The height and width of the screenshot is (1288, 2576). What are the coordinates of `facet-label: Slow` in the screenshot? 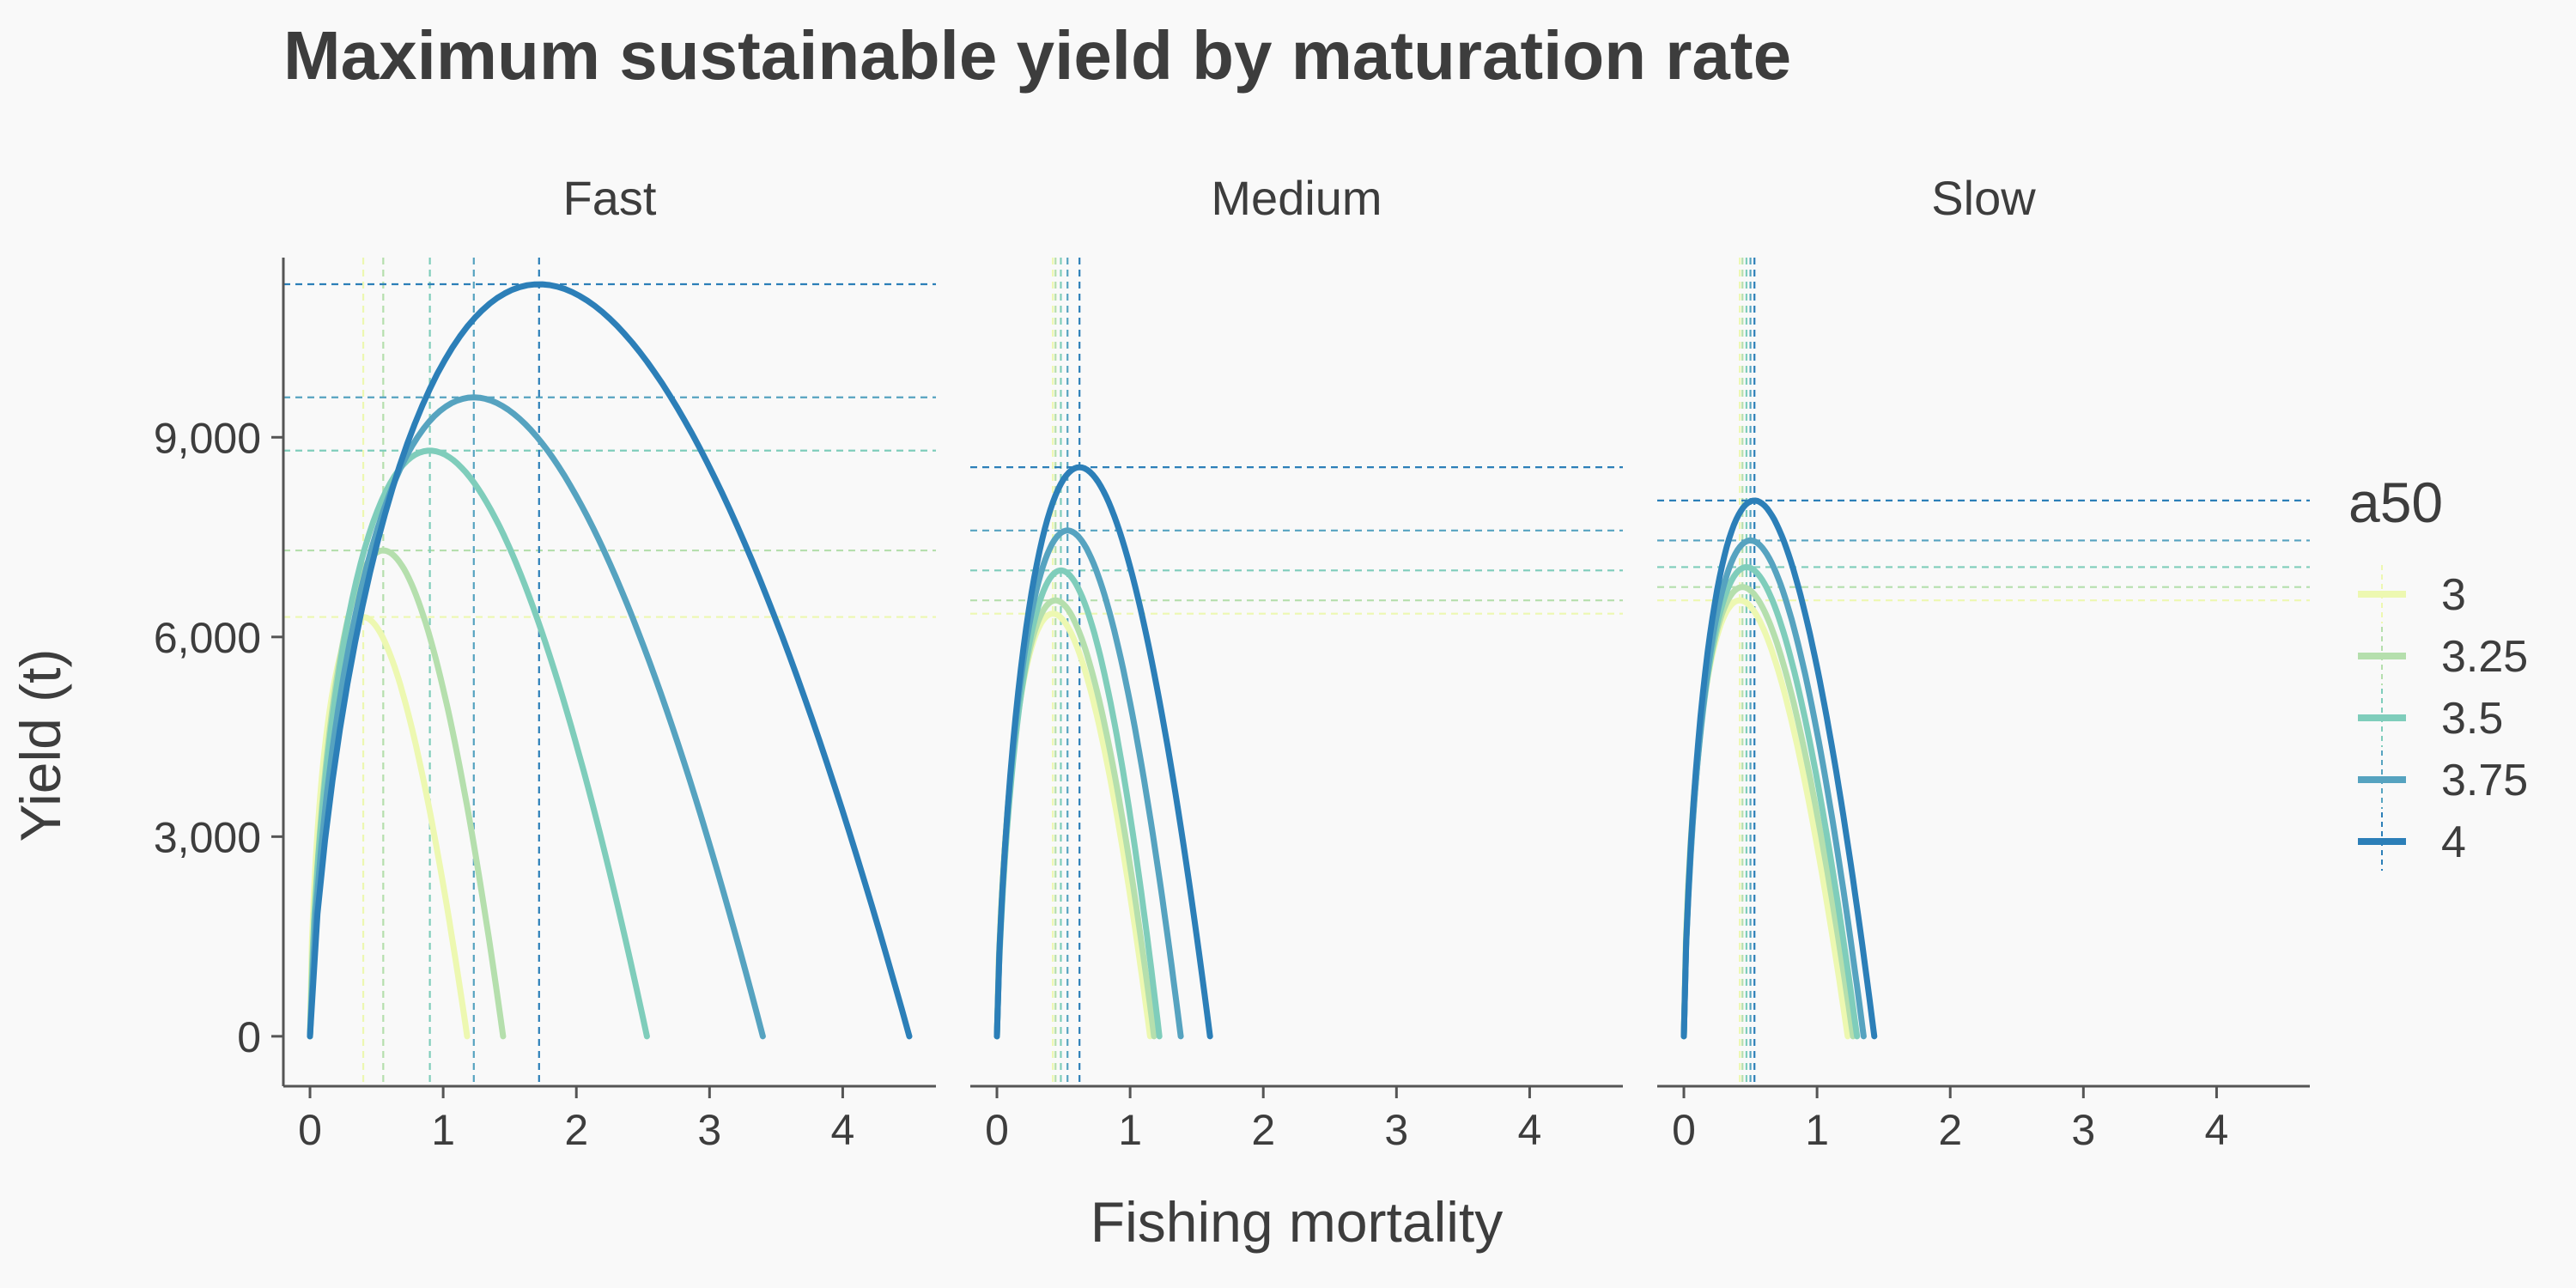 It's located at (1983, 198).